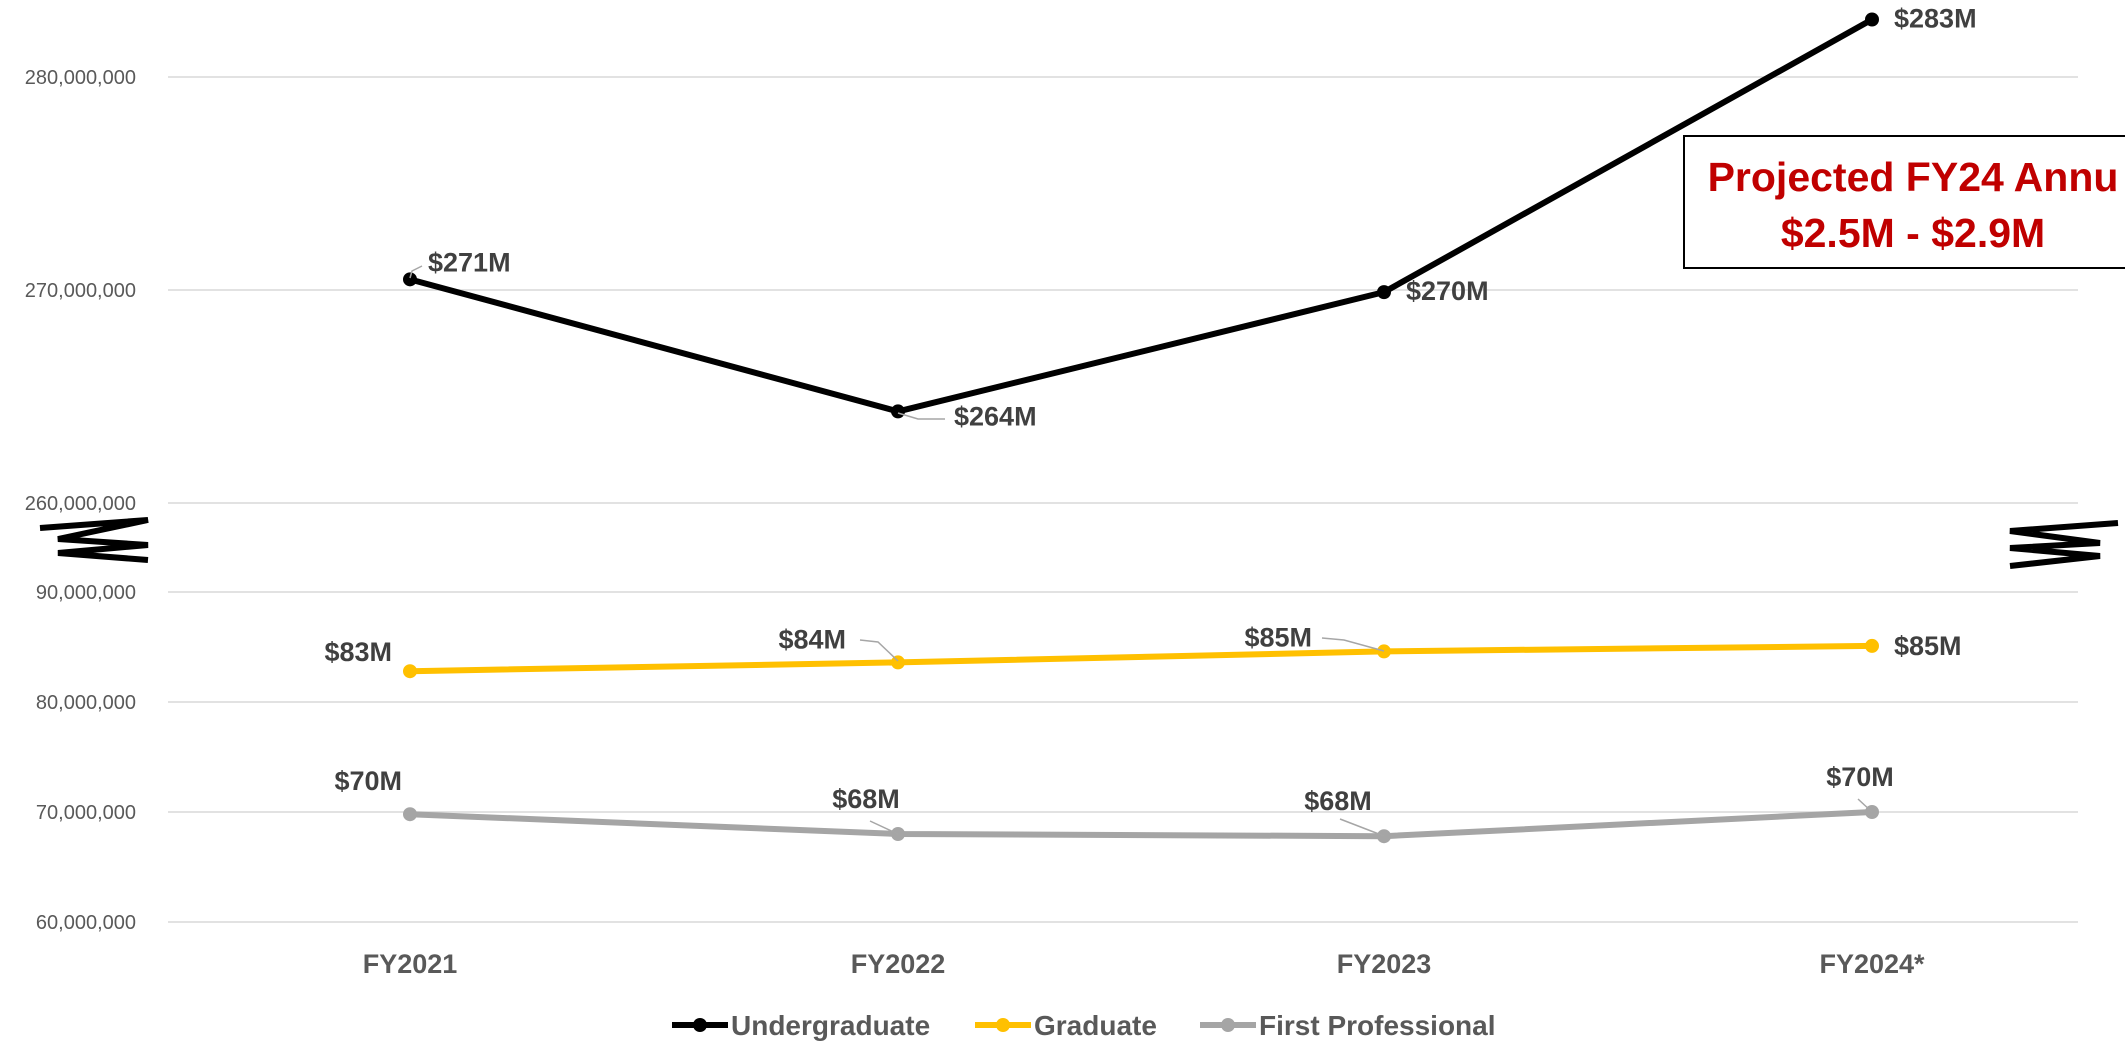 The image size is (2125, 1045). What do you see at coordinates (995, 416) in the screenshot?
I see `data-label: $264M` at bounding box center [995, 416].